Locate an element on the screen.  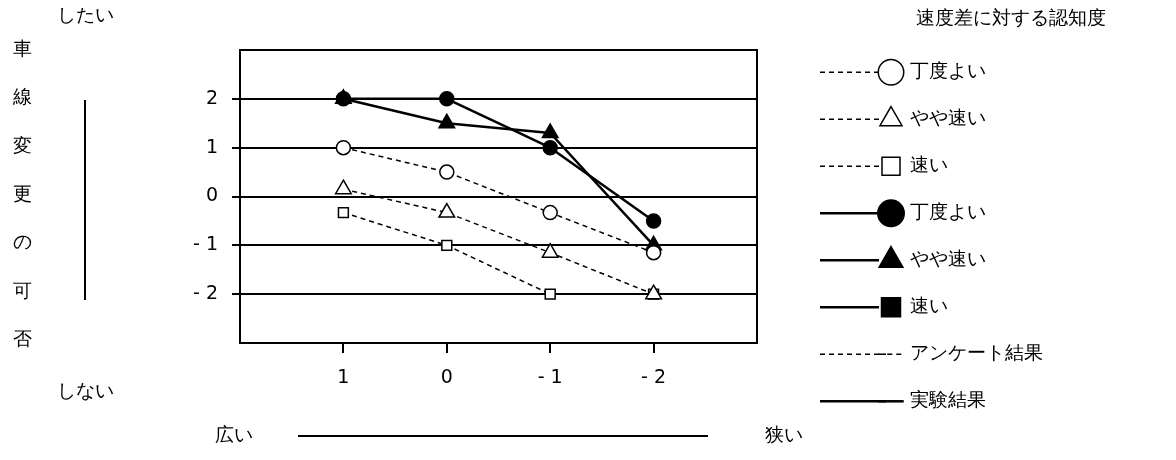
text: 広い is located at coordinates (234, 433).